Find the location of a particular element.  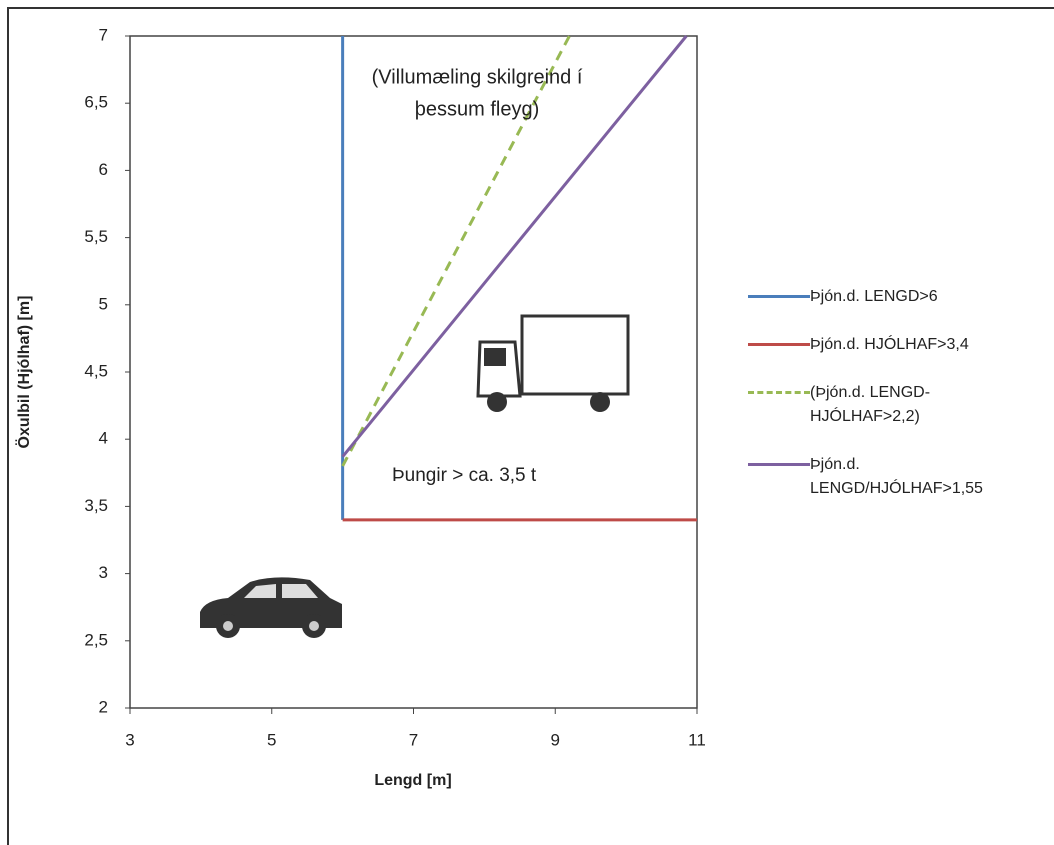

legend-item: Þjón.d. LENGD>6 is located at coordinates (898, 297).